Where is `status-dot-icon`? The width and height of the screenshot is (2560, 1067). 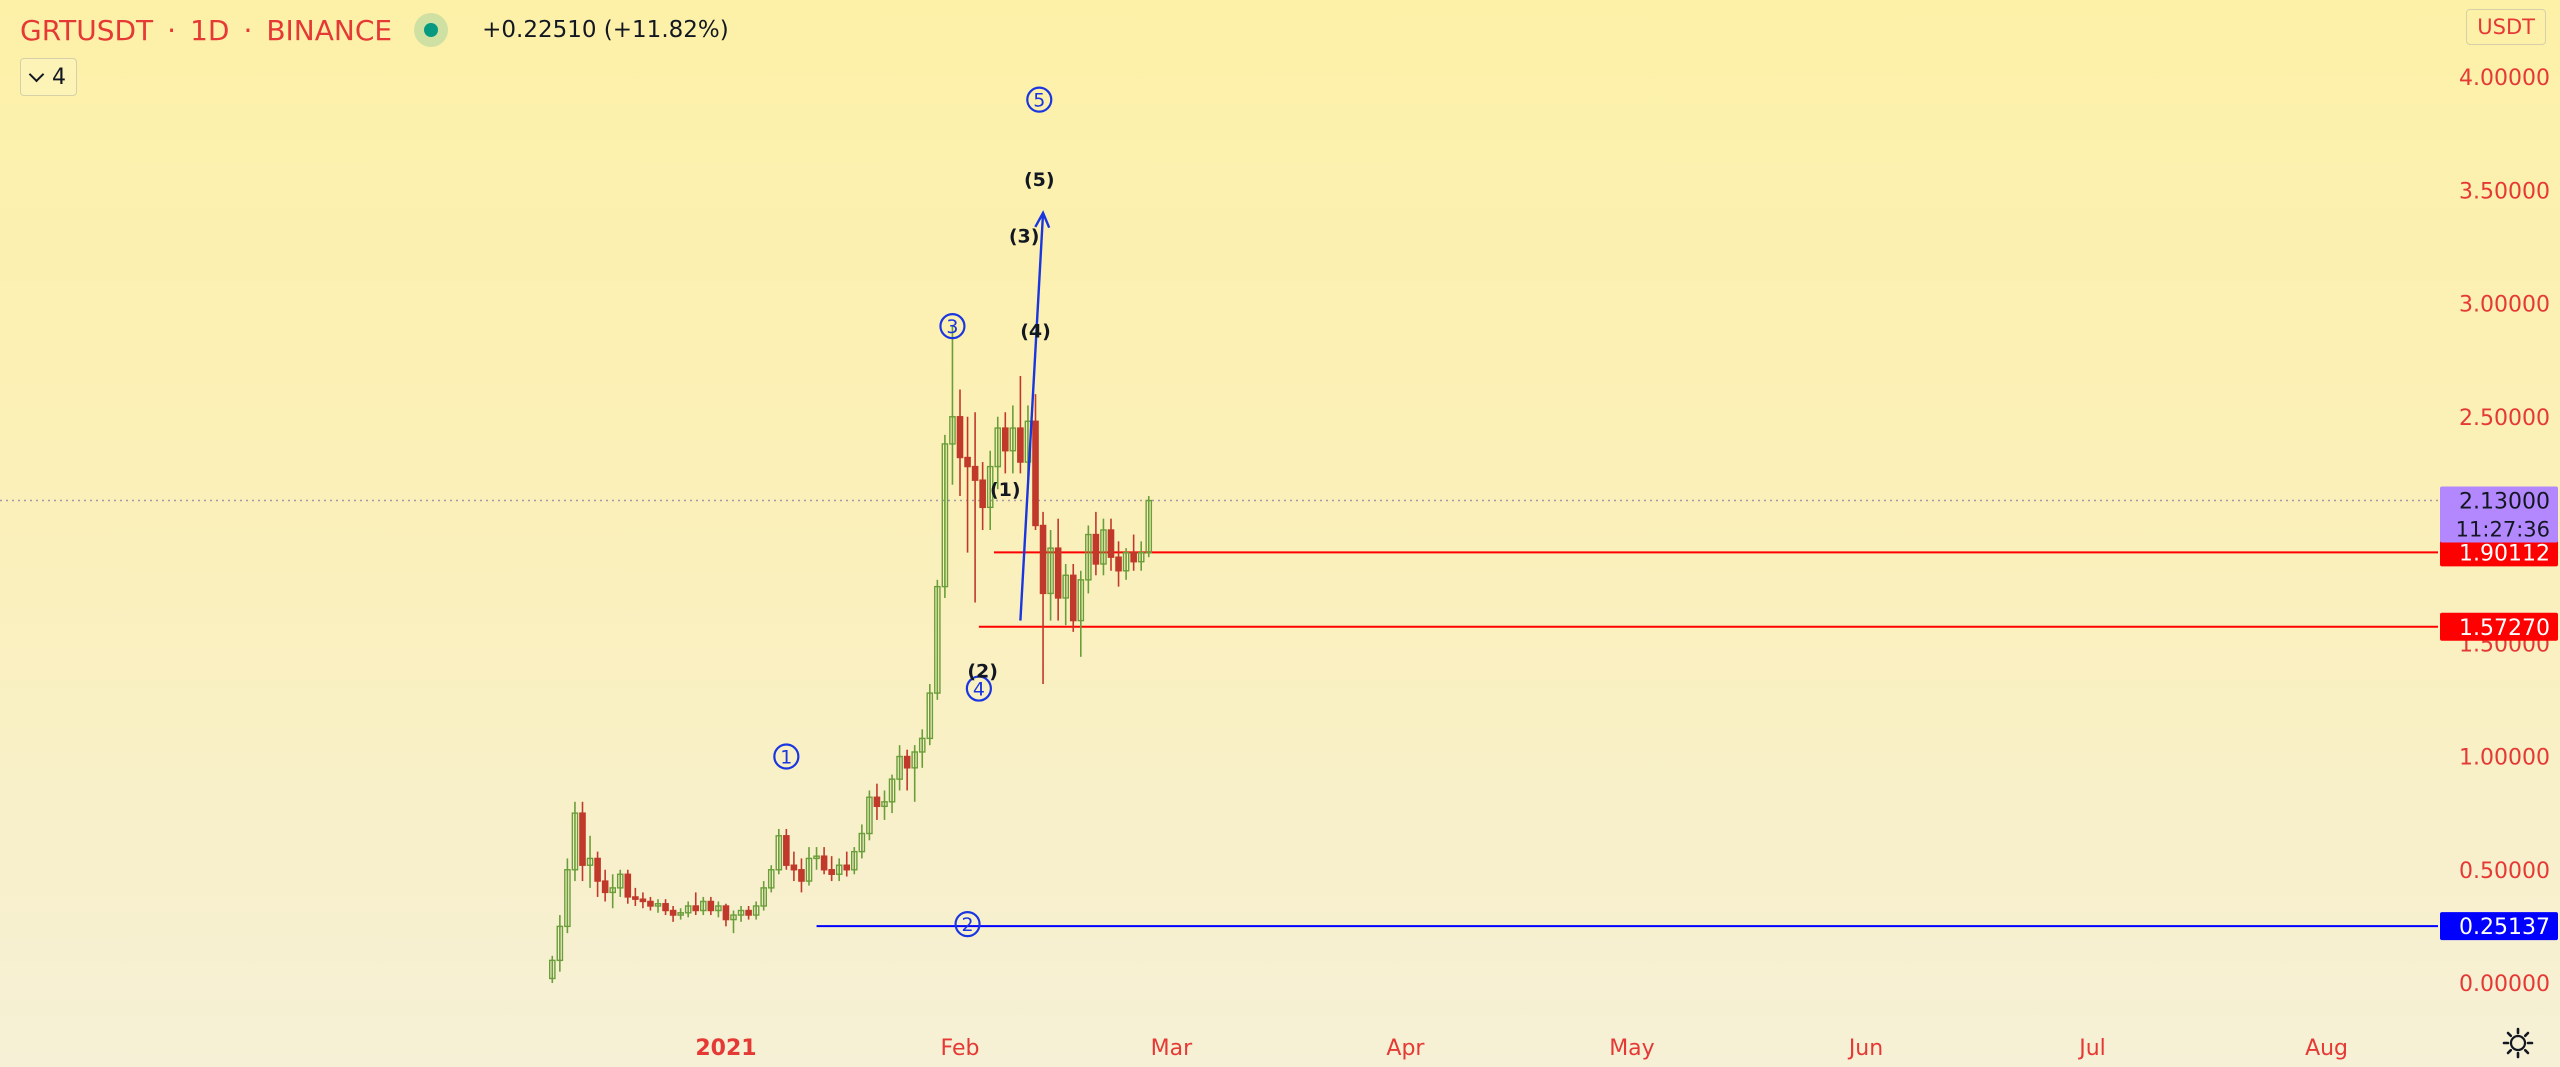 status-dot-icon is located at coordinates (431, 30).